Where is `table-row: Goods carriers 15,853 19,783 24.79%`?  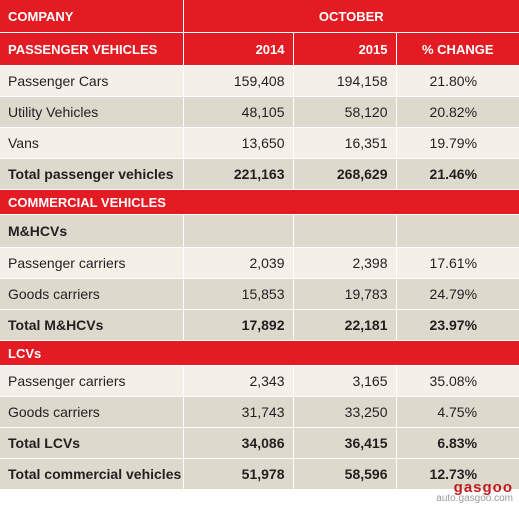
table-row: Goods carriers 15,853 19,783 24.79% is located at coordinates (259, 294).